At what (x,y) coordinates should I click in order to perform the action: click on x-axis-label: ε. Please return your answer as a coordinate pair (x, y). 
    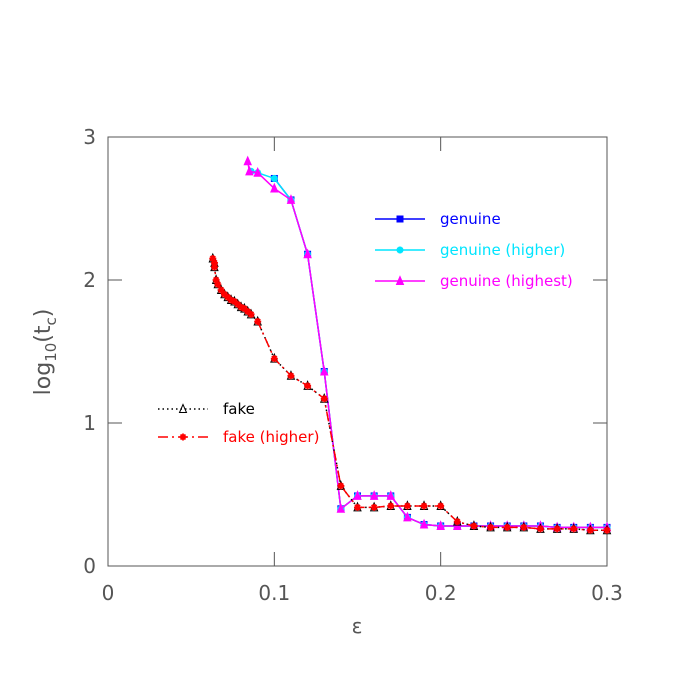
    Looking at the image, I should click on (357, 626).